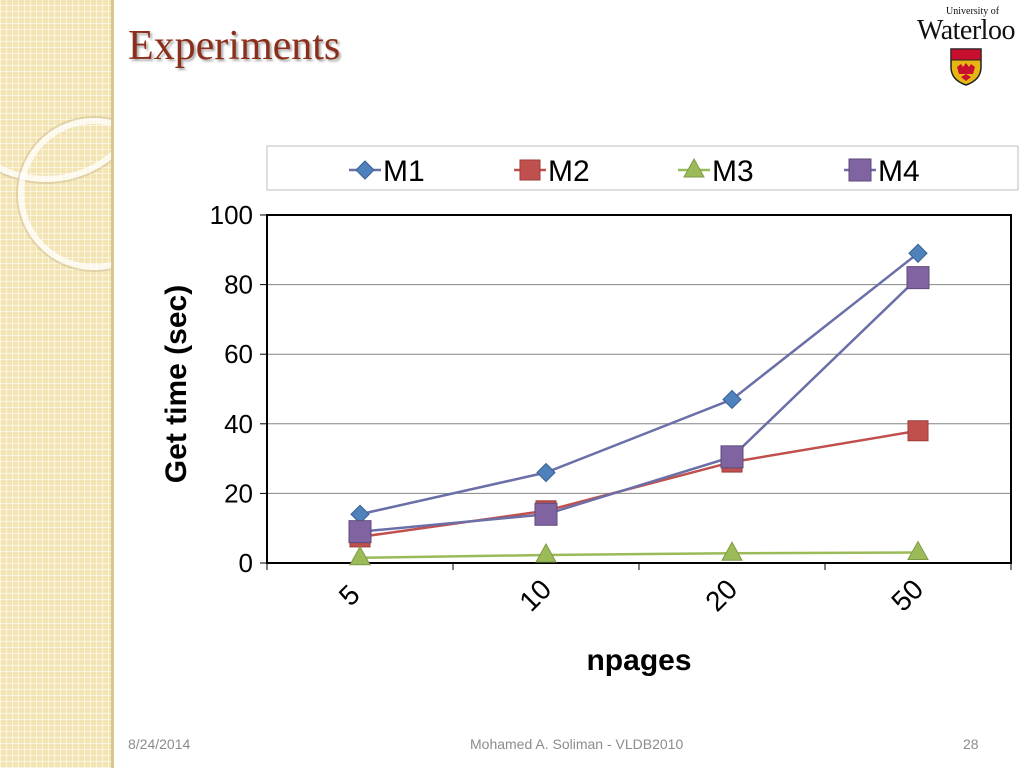  Describe the element at coordinates (577, 744) in the screenshot. I see `footer-author: Mohamed A. Soliman - VLDB2010` at that location.